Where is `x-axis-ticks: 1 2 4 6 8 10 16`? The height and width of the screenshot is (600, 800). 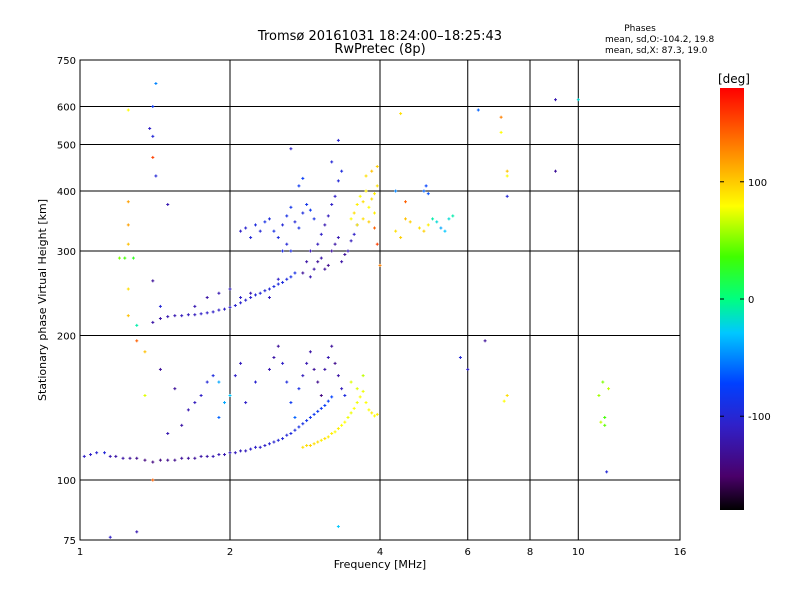 x-axis-ticks: 1 2 4 6 8 10 16 is located at coordinates (382, 552).